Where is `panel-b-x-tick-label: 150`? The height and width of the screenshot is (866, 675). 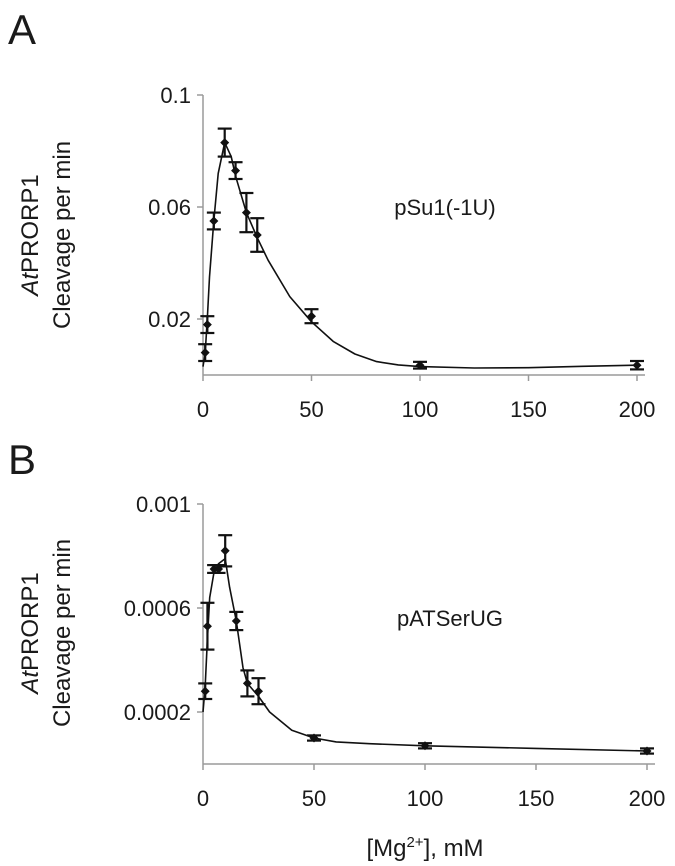
panel-b-x-tick-label: 150 is located at coordinates (536, 798).